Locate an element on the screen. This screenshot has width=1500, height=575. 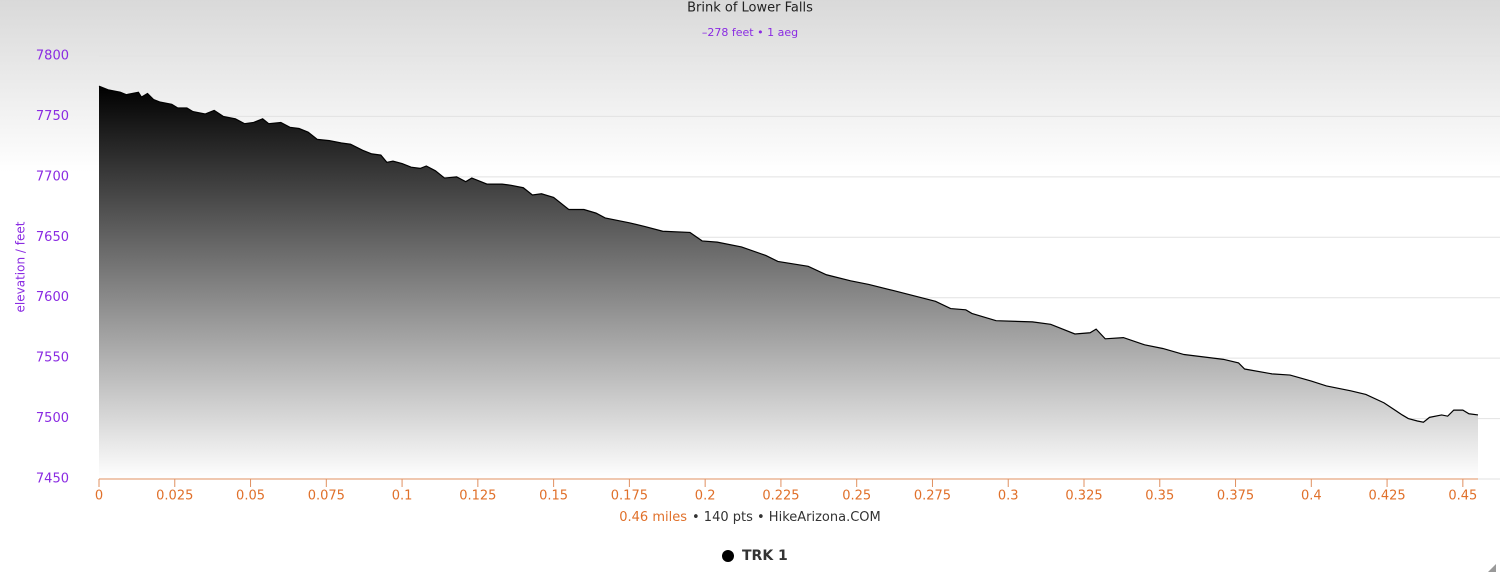
x-tick-label: 0.3 is located at coordinates (1008, 496).